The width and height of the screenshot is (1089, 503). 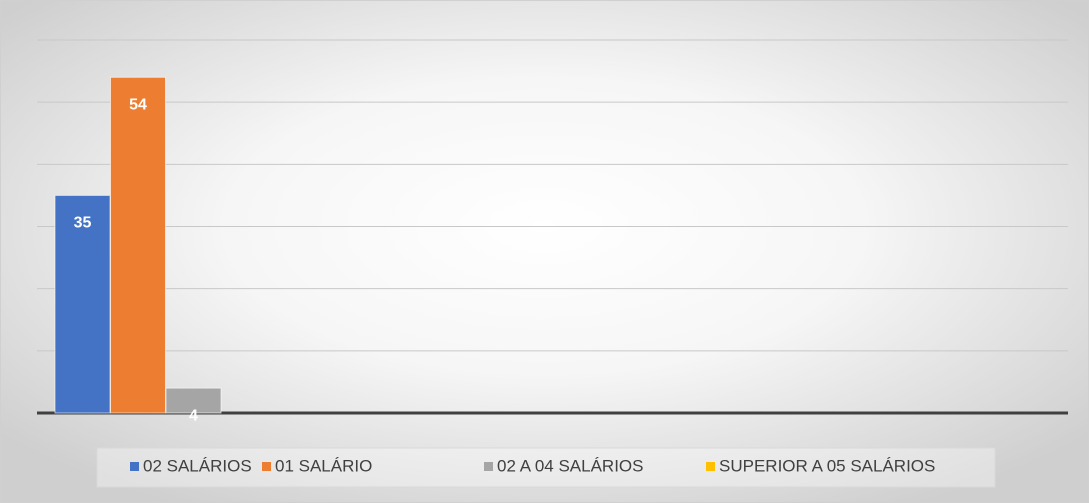 I want to click on data-label: 54, so click(x=138, y=105).